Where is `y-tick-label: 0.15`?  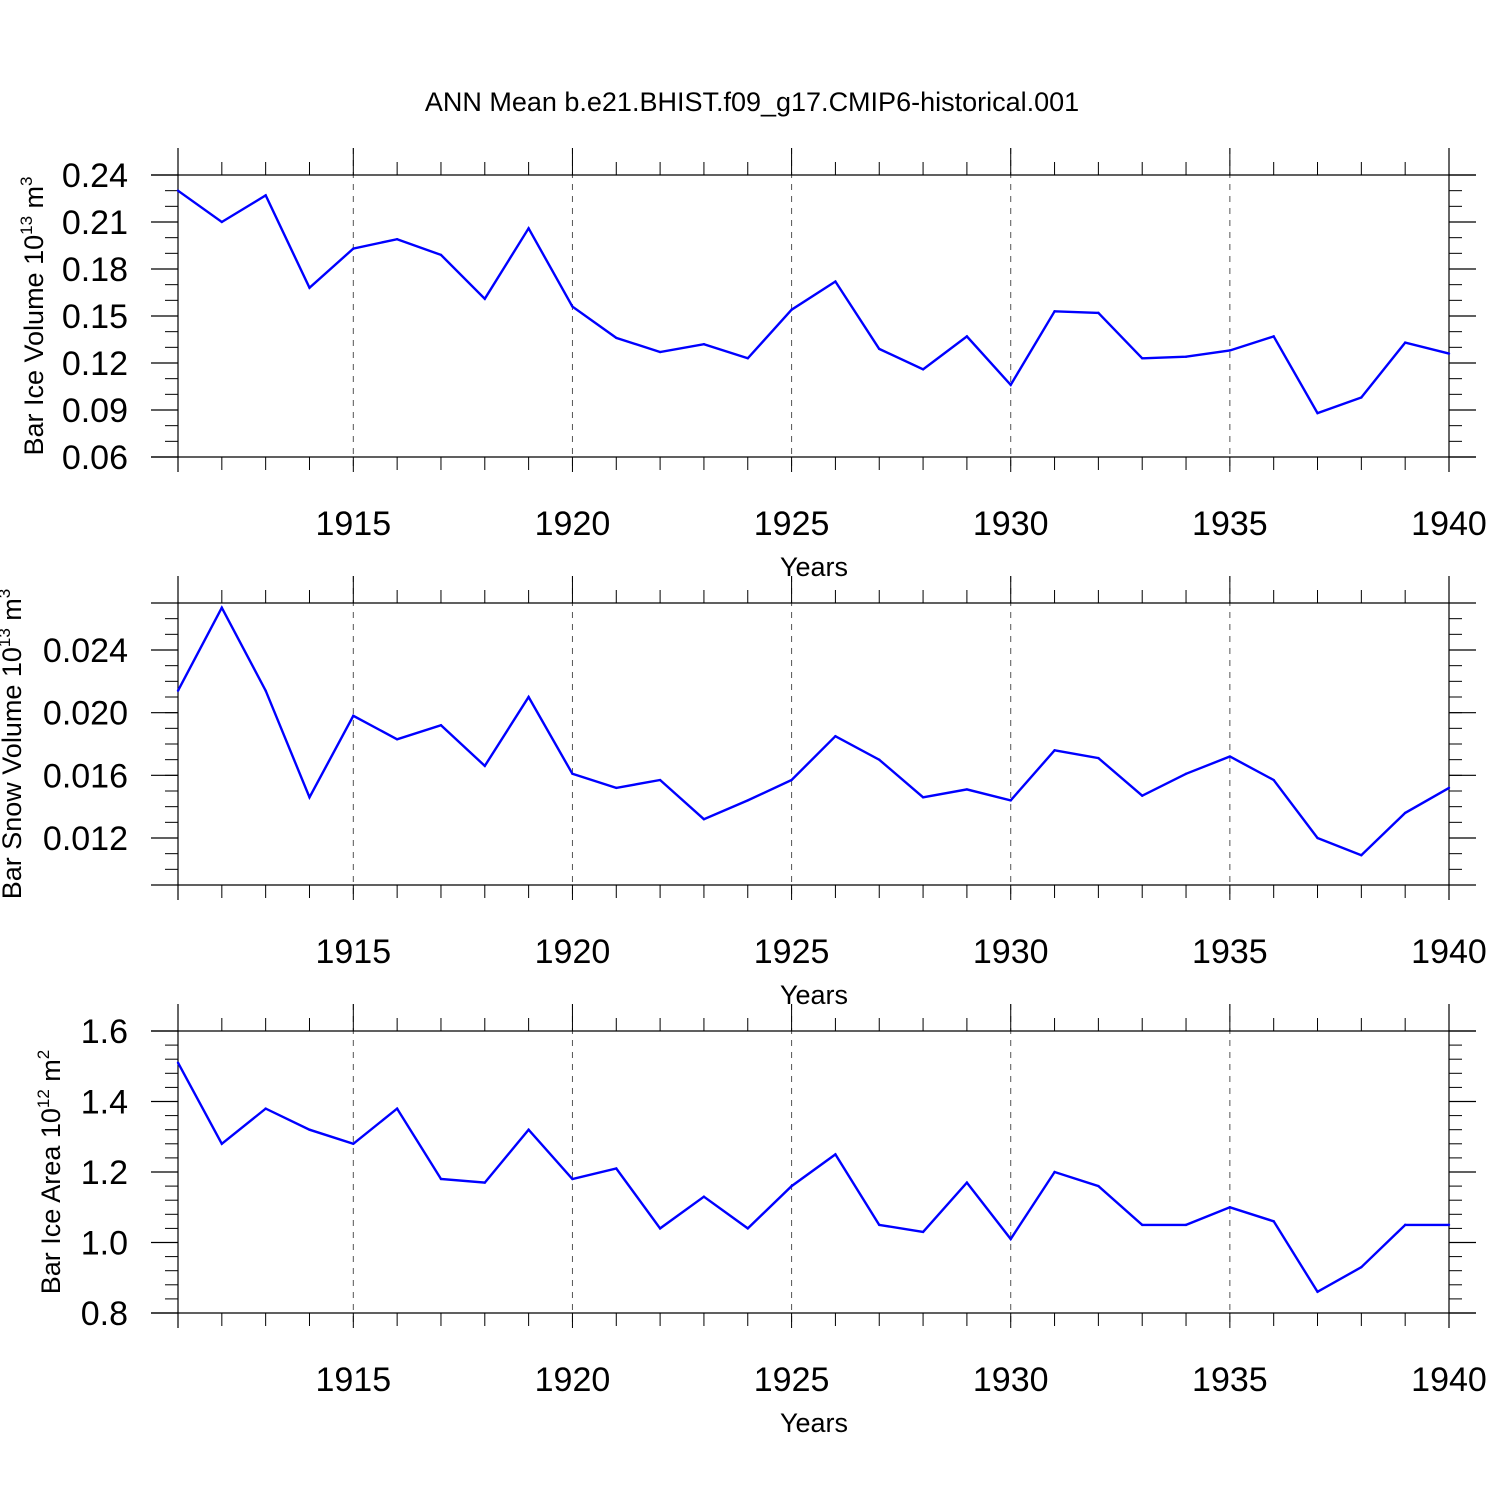 y-tick-label: 0.15 is located at coordinates (95, 317).